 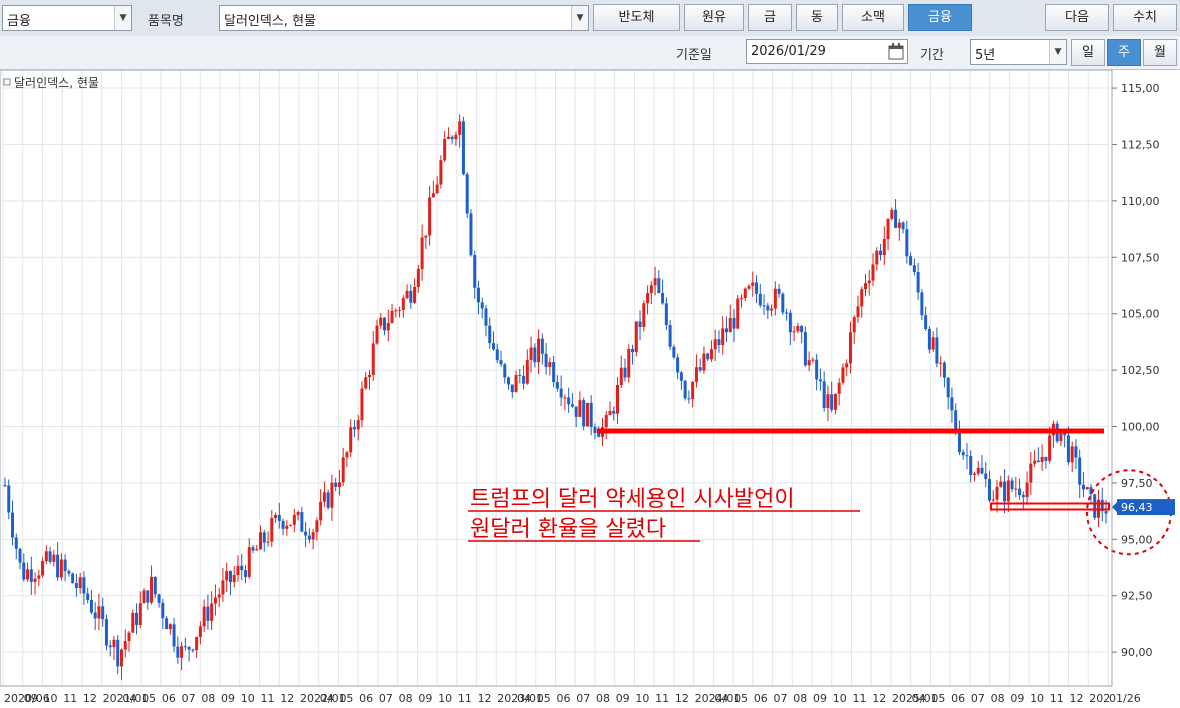 I want to click on next-button: 다음, so click(x=1077, y=17).